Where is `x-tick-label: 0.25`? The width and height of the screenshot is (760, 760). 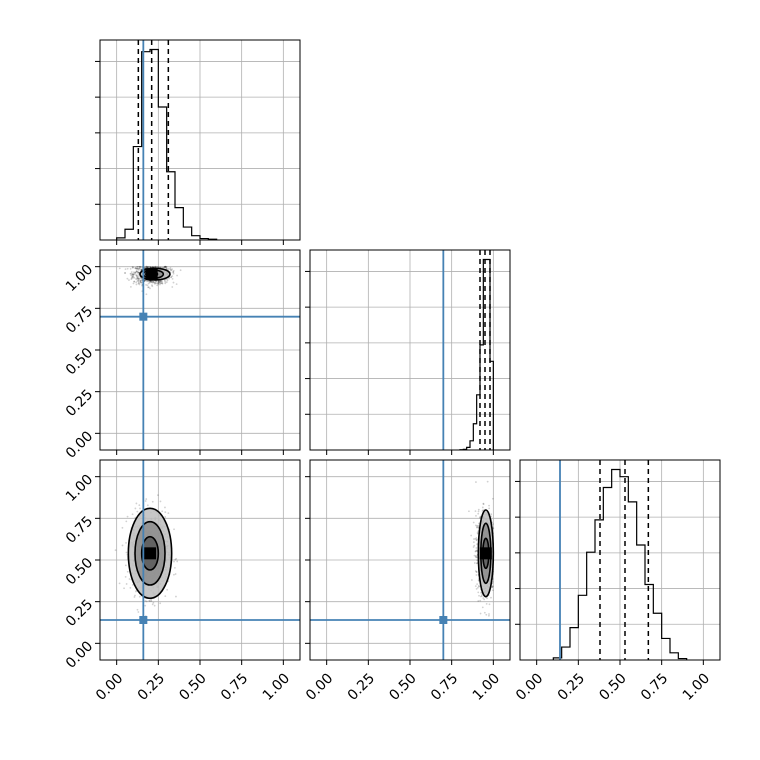
x-tick-label: 0.25 is located at coordinates (571, 686).